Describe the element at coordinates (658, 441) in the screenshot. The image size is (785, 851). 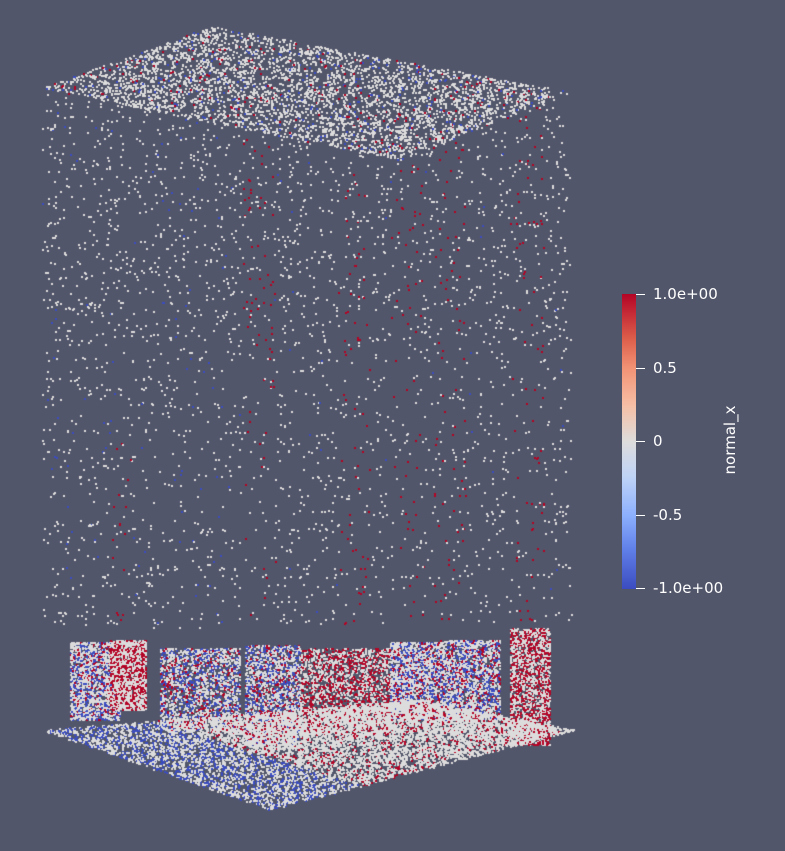
I see `colorbar-label-zero: 0` at that location.